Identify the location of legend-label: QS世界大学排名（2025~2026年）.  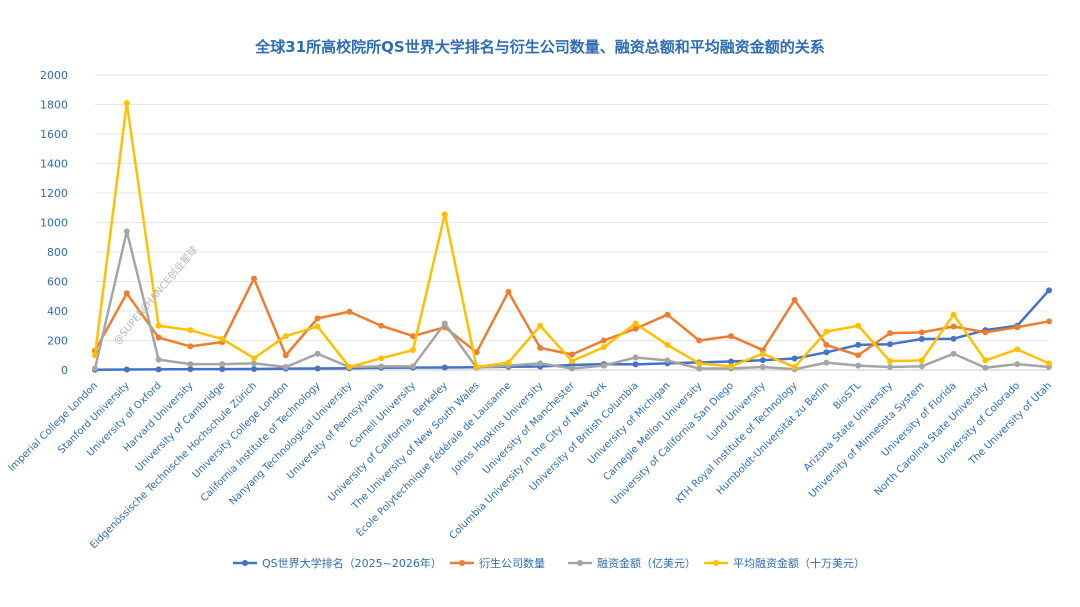
(352, 563).